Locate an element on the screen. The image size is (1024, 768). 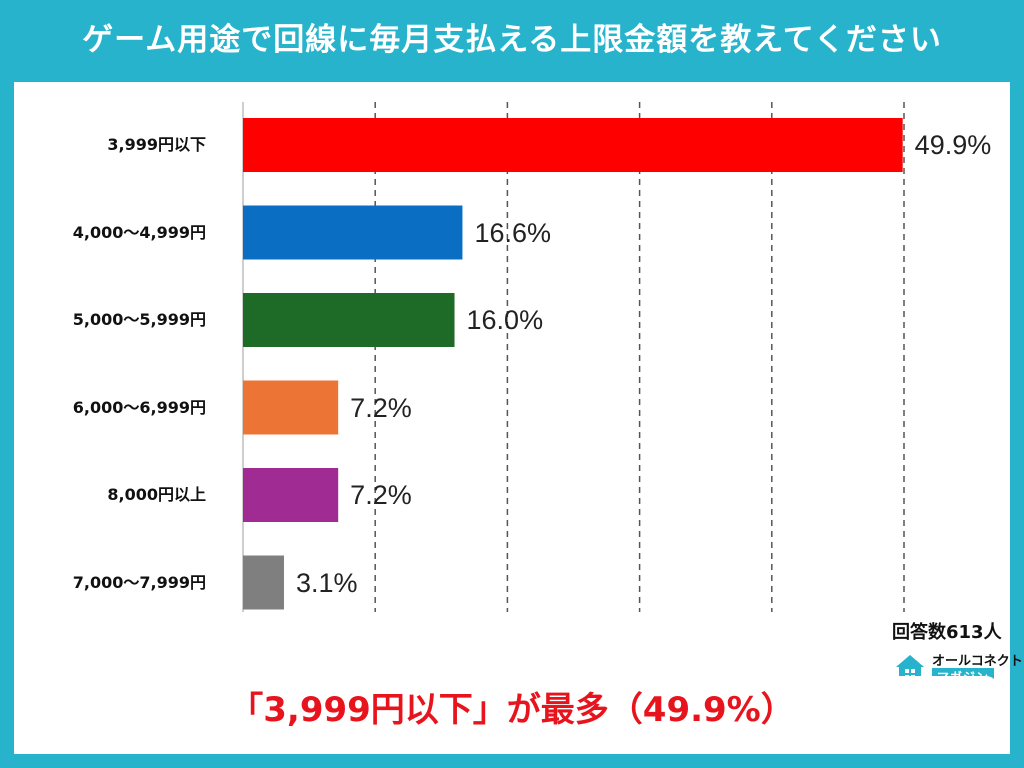
category-label: 7,000〜7,999円 is located at coordinates (139, 582).